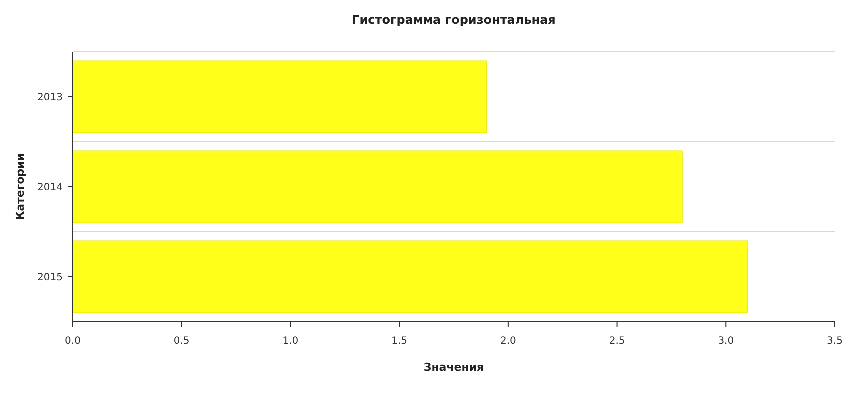 Image resolution: width=860 pixels, height=396 pixels. I want to click on y-tick-label: 2013, so click(50, 98).